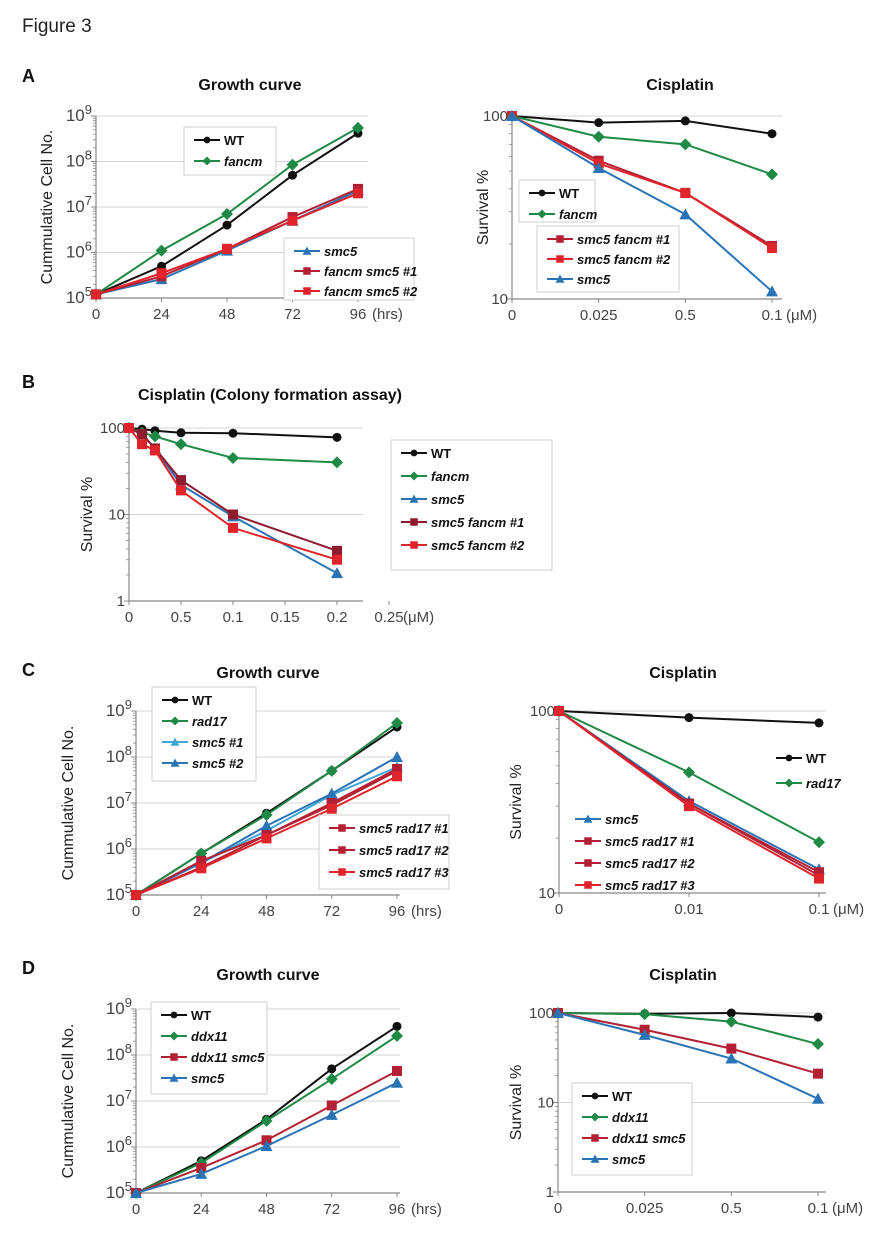 Image resolution: width=889 pixels, height=1240 pixels. What do you see at coordinates (266, 814) in the screenshot?
I see `data-point-rad17` at bounding box center [266, 814].